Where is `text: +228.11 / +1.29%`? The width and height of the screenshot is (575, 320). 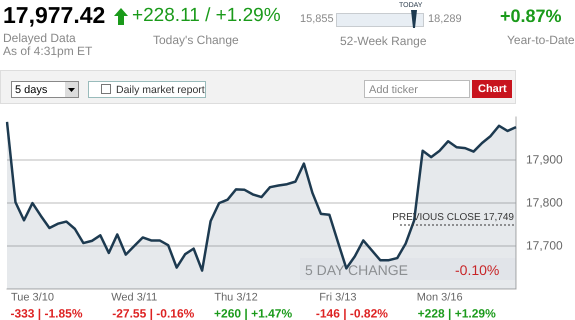 text: +228.11 / +1.29% is located at coordinates (206, 16).